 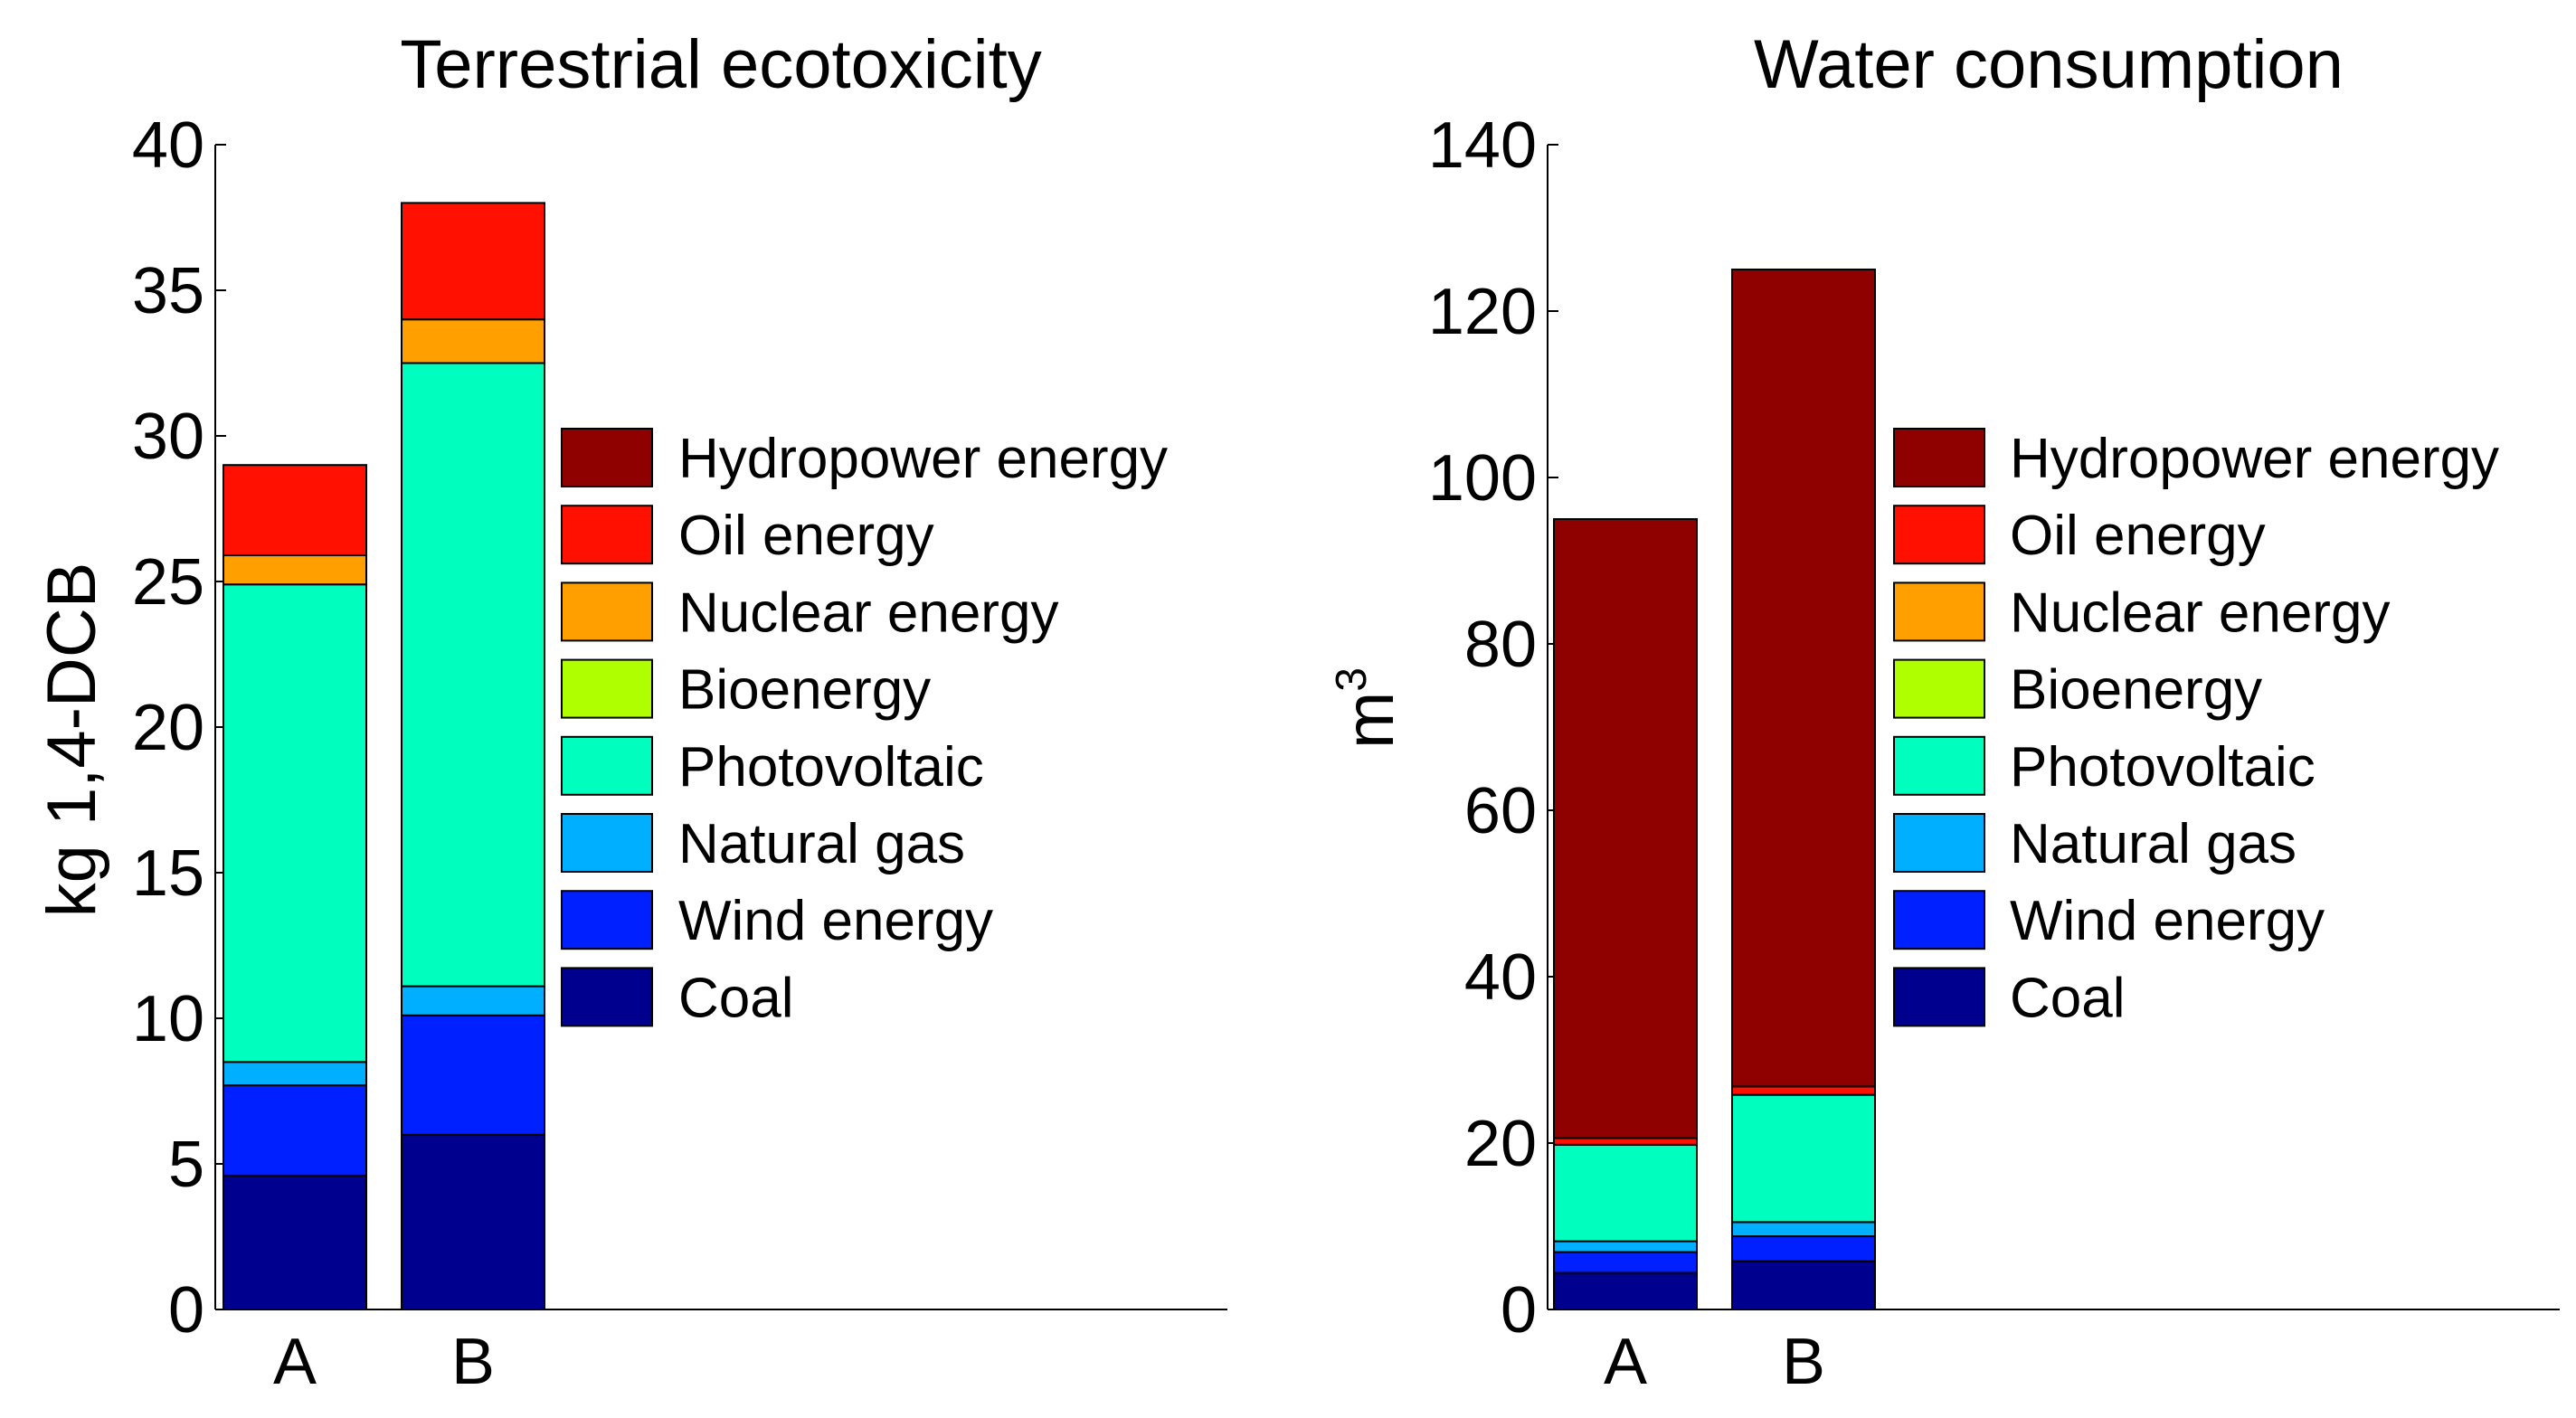 What do you see at coordinates (1370, 720) in the screenshot?
I see `y-axis-label-unit: m` at bounding box center [1370, 720].